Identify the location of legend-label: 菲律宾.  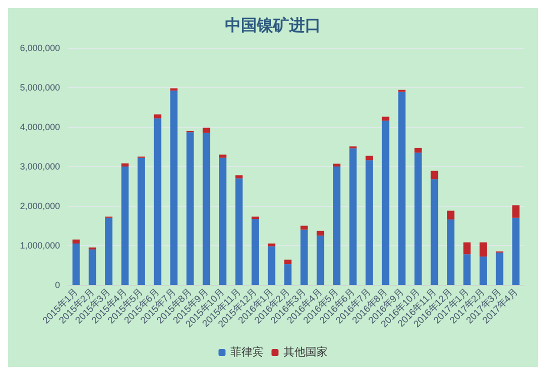
(247, 352).